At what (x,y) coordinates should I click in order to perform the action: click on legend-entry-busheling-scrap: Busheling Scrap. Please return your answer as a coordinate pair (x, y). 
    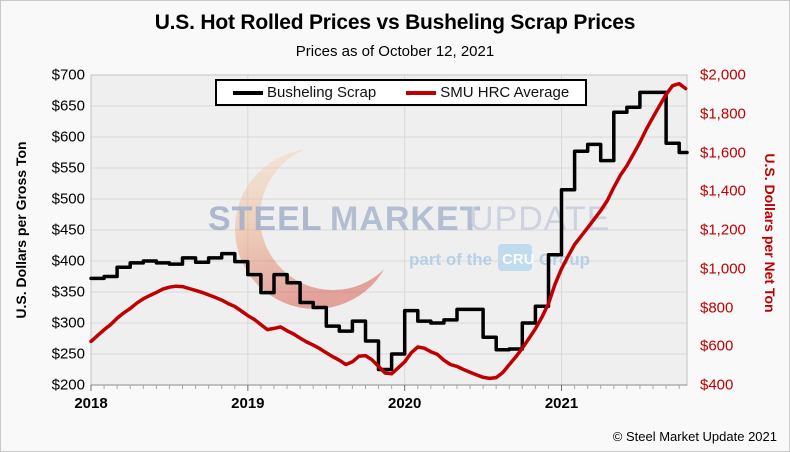
    Looking at the image, I should click on (304, 92).